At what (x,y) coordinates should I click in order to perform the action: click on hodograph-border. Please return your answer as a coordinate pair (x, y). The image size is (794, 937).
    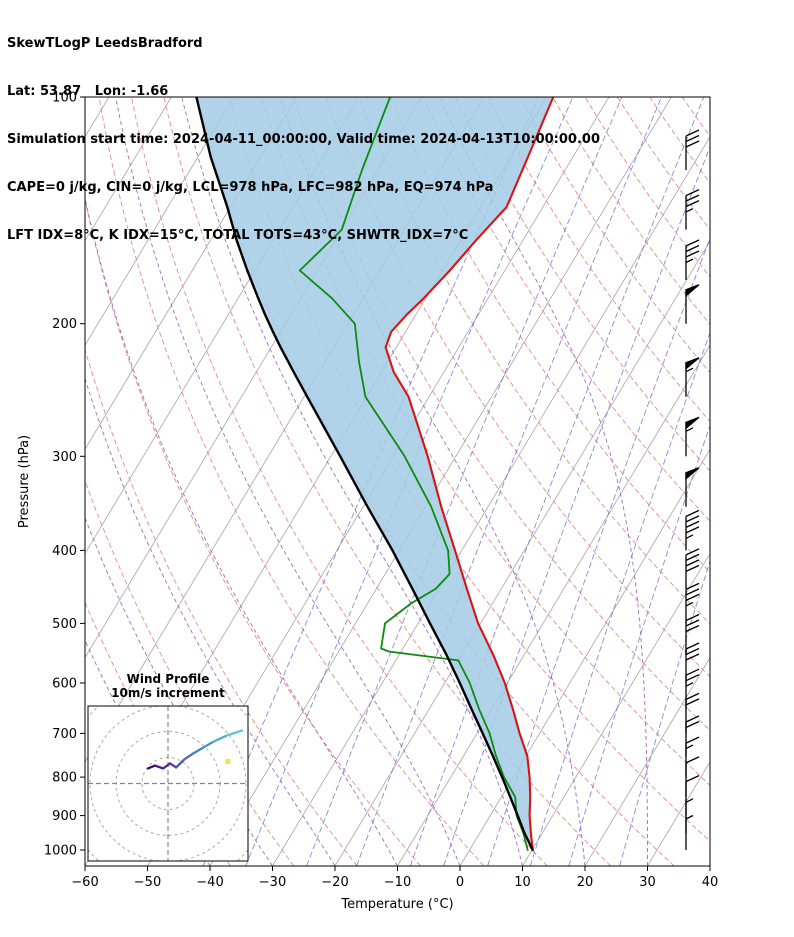
    Looking at the image, I should click on (168, 783).